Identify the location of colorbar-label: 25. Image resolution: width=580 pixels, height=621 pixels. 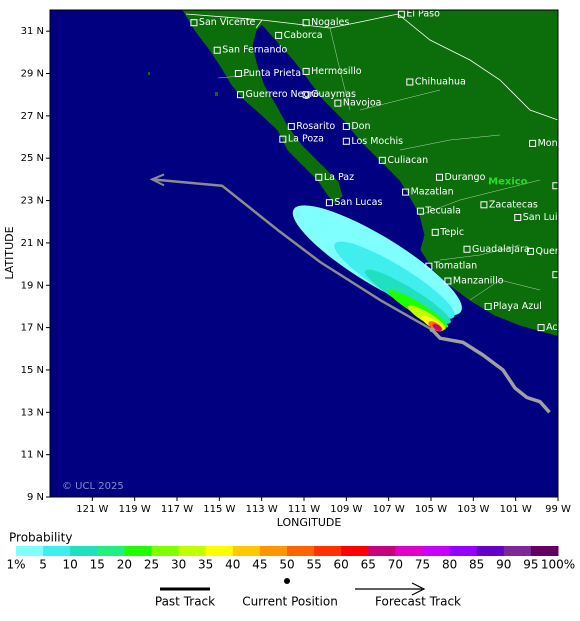
(151, 565).